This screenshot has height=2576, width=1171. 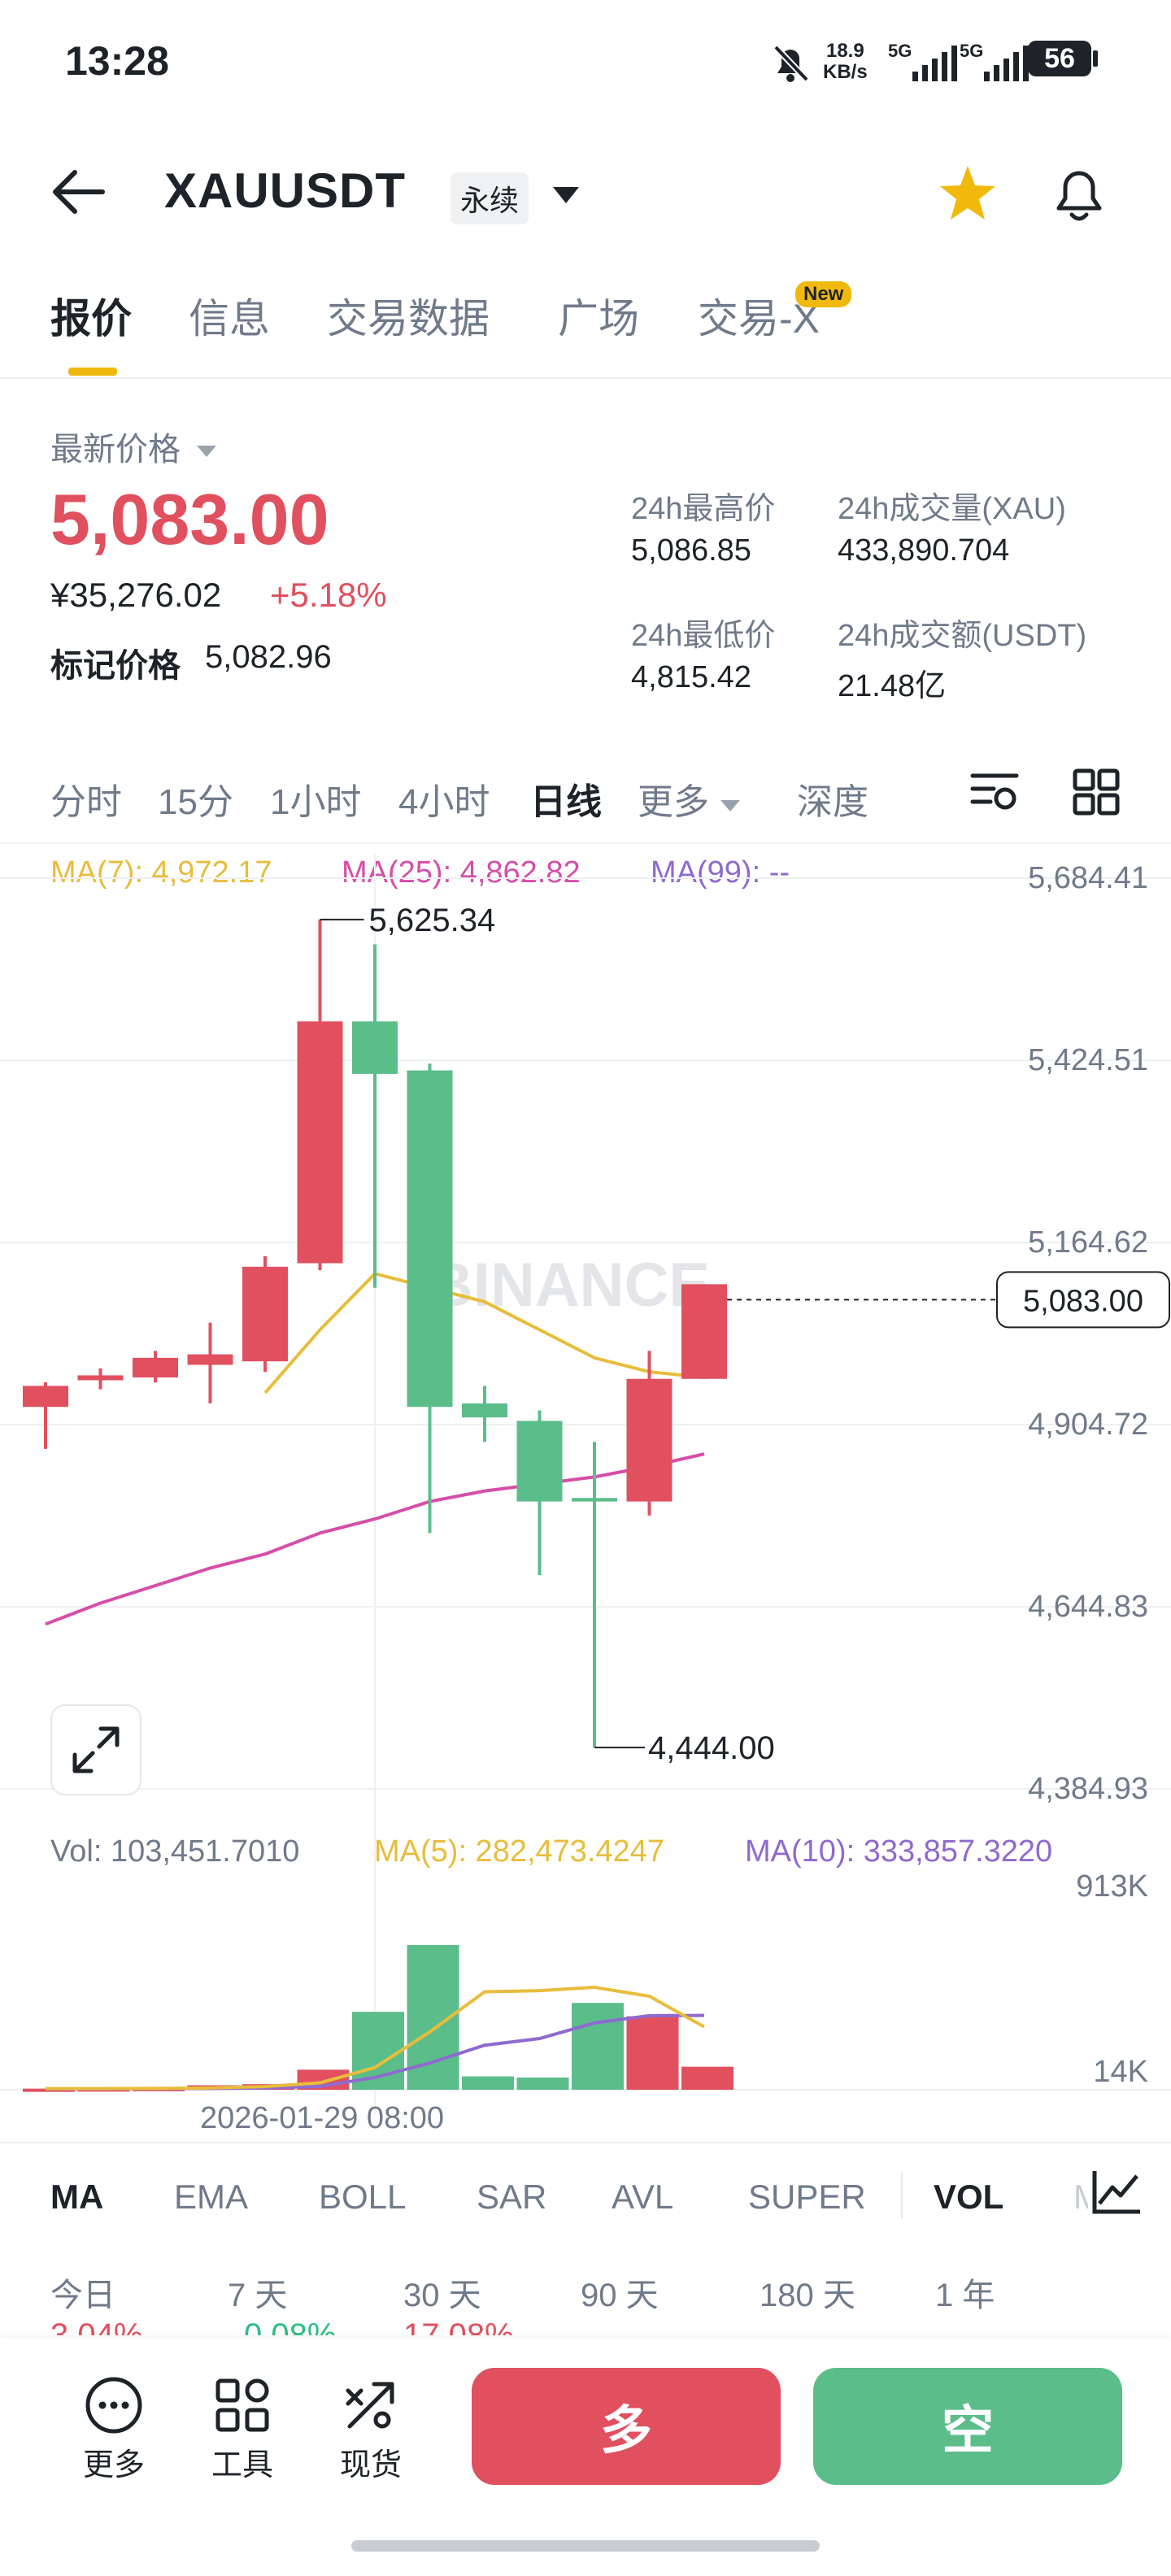 I want to click on indicator-separator, so click(x=902, y=2196).